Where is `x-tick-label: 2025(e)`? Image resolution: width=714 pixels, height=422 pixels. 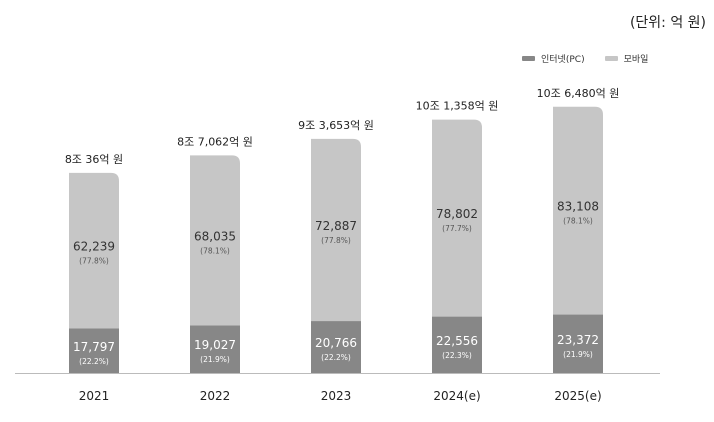
x-tick-label: 2025(e) is located at coordinates (577, 396).